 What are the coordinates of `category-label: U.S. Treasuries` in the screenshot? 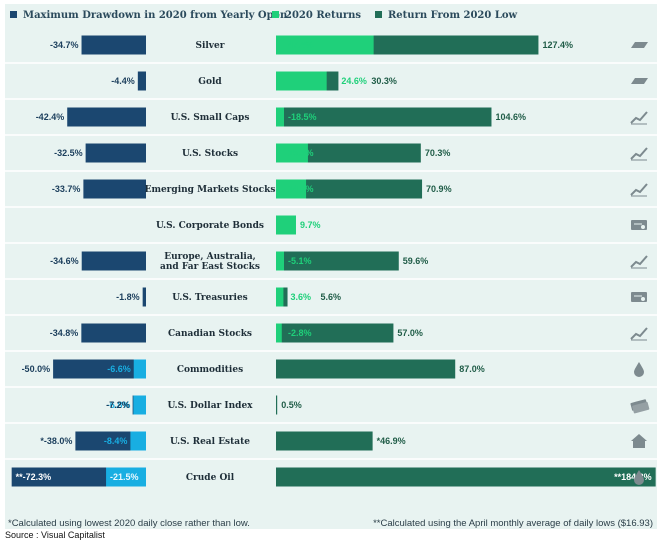 It's located at (210, 298).